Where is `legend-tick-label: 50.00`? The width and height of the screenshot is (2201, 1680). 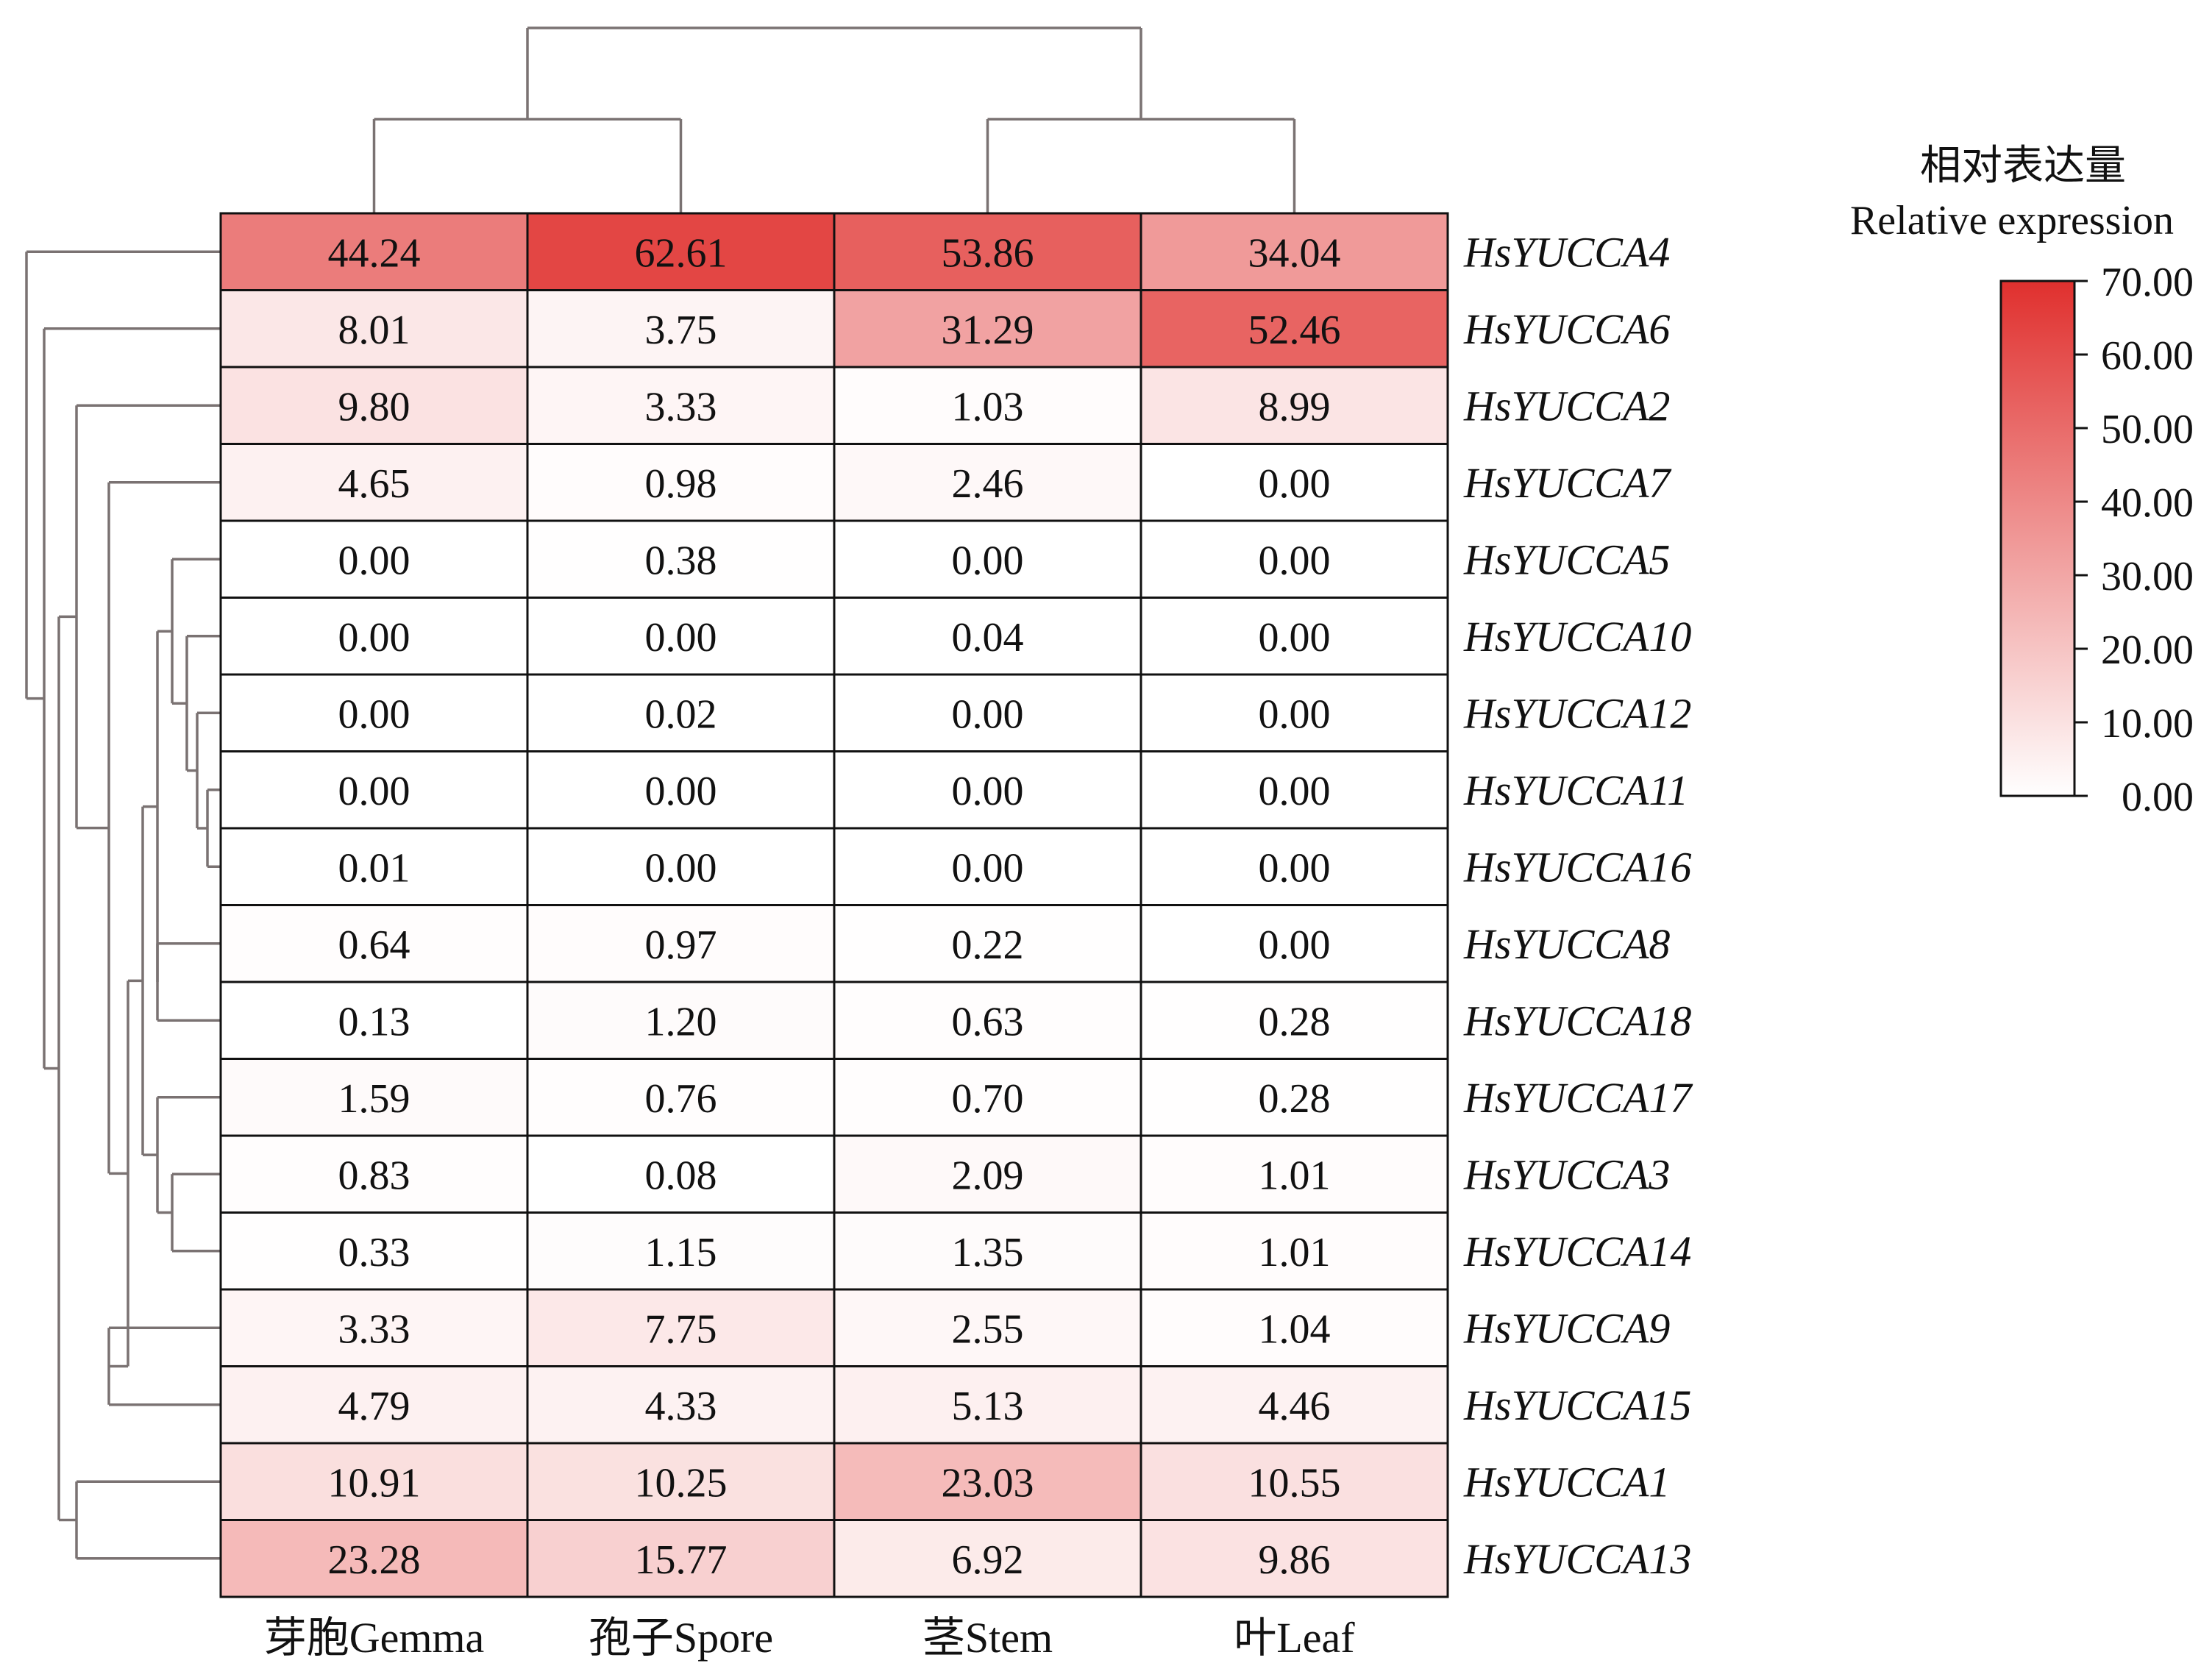 legend-tick-label: 50.00 is located at coordinates (2147, 429).